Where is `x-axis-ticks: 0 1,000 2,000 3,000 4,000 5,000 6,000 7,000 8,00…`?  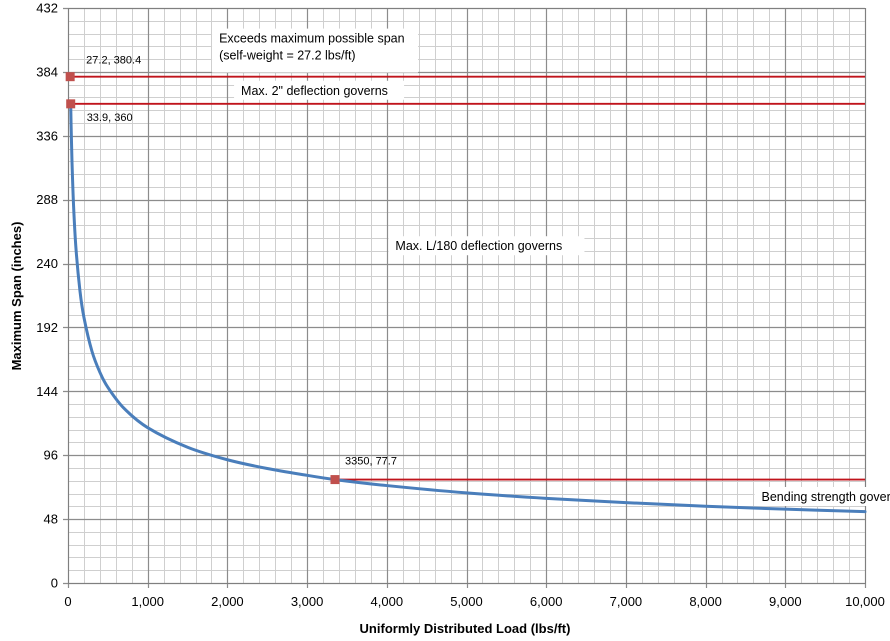 x-axis-ticks: 0 1,000 2,000 3,000 4,000 5,000 6,000 7,000 8,00… is located at coordinates (474, 601).